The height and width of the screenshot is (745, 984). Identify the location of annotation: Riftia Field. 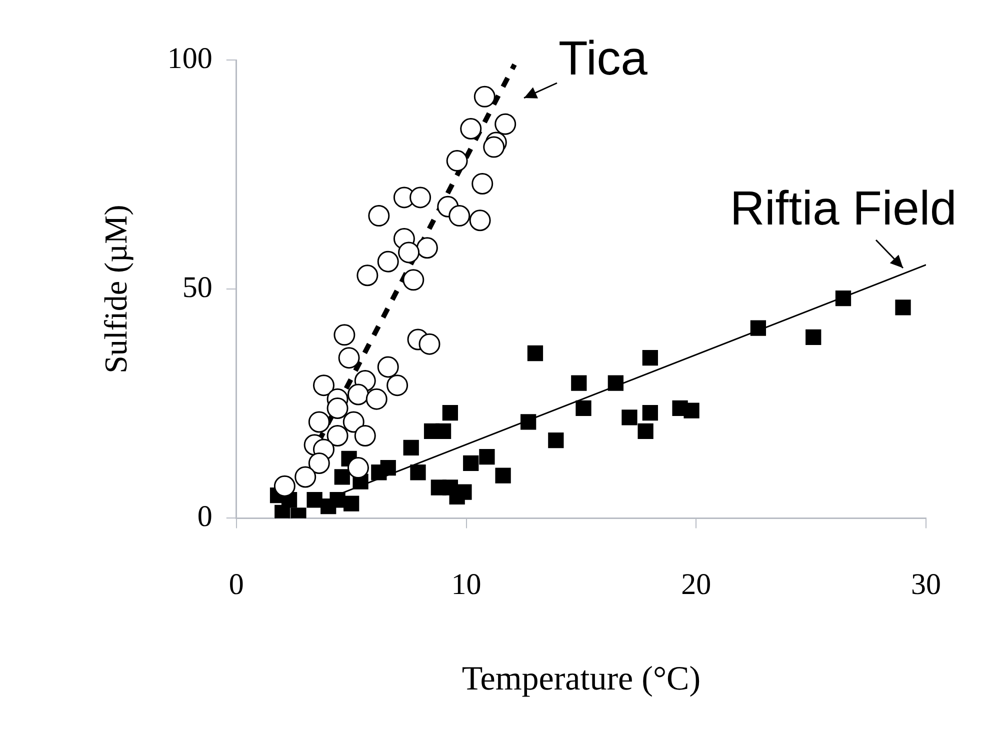
(843, 209).